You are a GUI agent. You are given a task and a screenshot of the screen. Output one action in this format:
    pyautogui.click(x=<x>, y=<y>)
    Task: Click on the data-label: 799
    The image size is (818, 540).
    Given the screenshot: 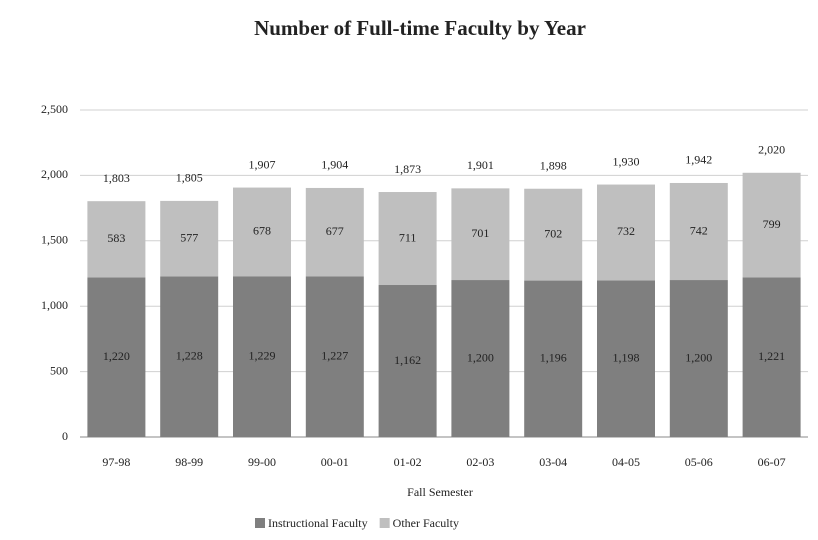 What is the action you would take?
    pyautogui.click(x=772, y=224)
    